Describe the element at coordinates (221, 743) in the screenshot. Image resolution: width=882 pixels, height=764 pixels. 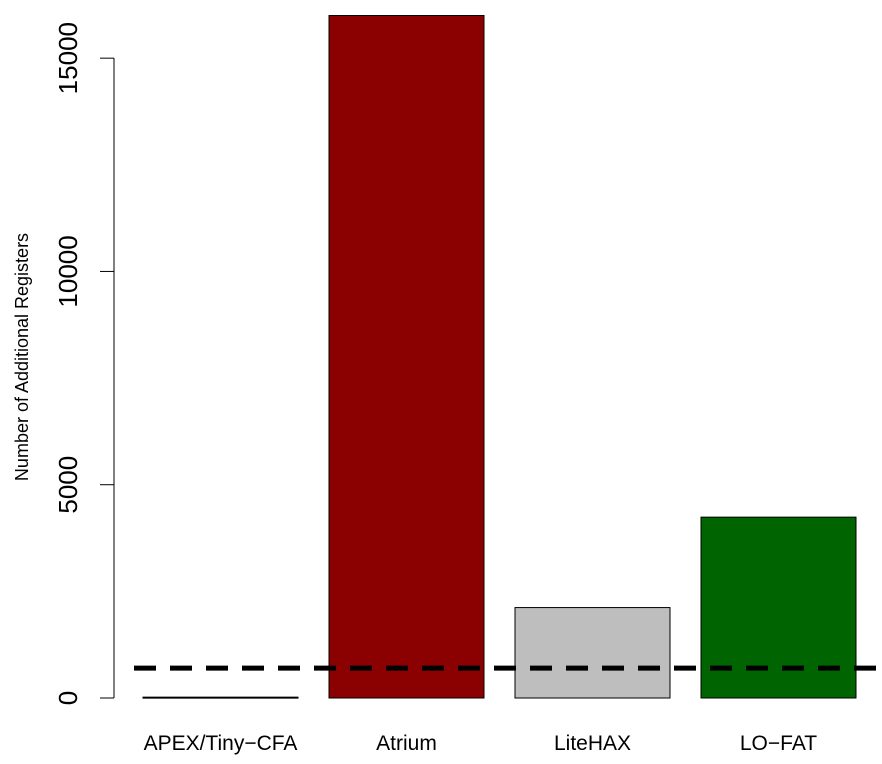
I see `category-label: APEX/Tiny−CFA` at that location.